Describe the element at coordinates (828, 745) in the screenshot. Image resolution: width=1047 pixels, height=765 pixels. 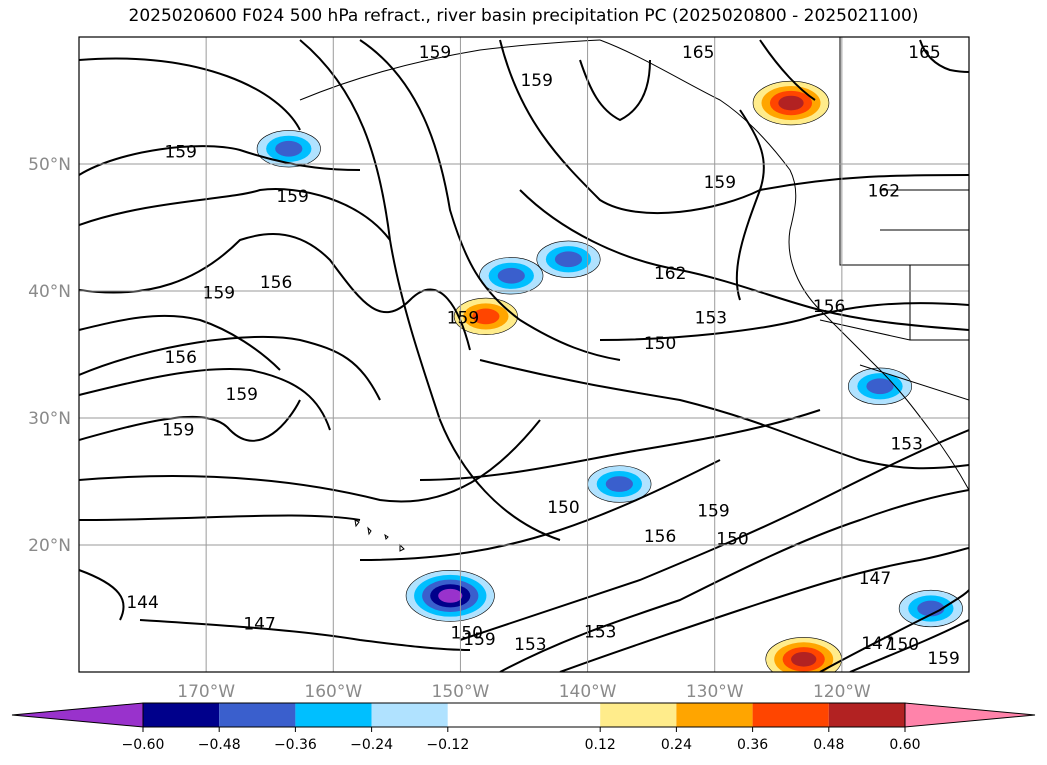
I see `colorbar-tick-label: 0.48` at that location.